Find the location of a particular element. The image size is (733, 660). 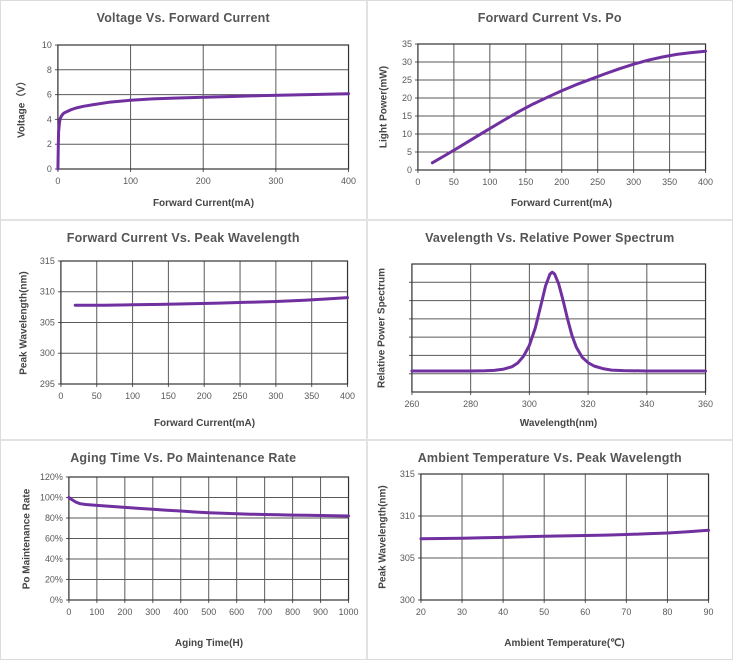

y-tick-label: 60% is located at coordinates (54, 538).